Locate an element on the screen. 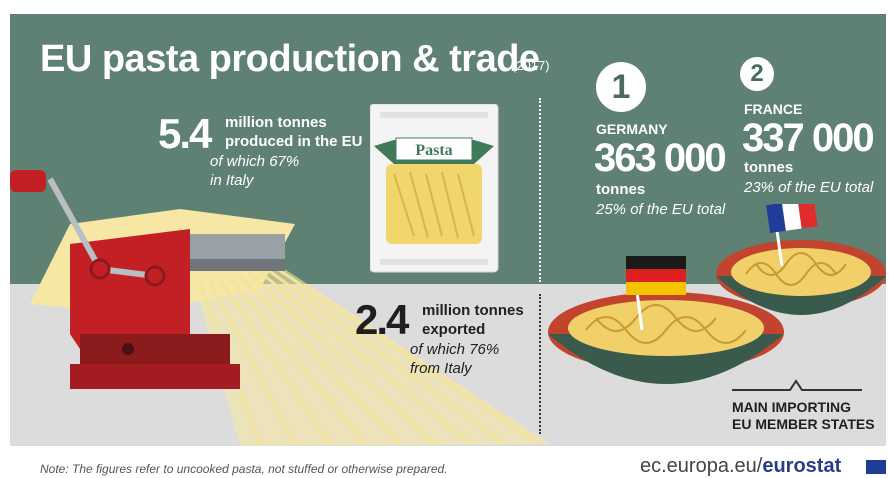 The height and width of the screenshot is (478, 889). production-desc-line2: produced in the EU is located at coordinates (294, 141).